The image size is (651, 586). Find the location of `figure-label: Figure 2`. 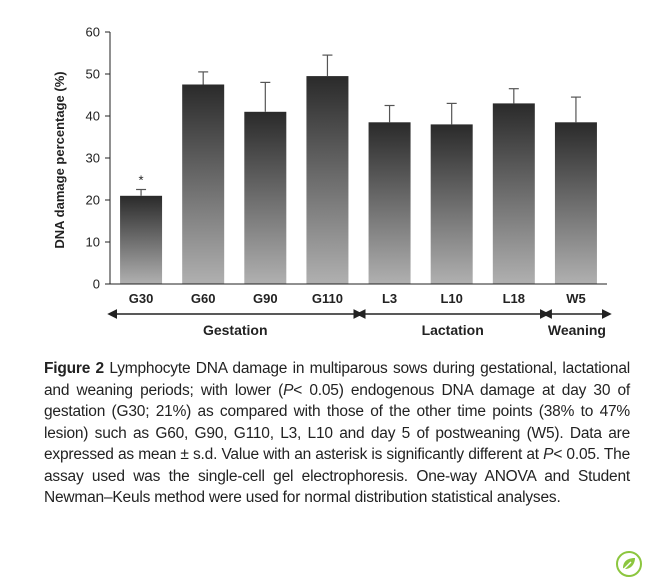

figure-label: Figure 2 is located at coordinates (74, 368).